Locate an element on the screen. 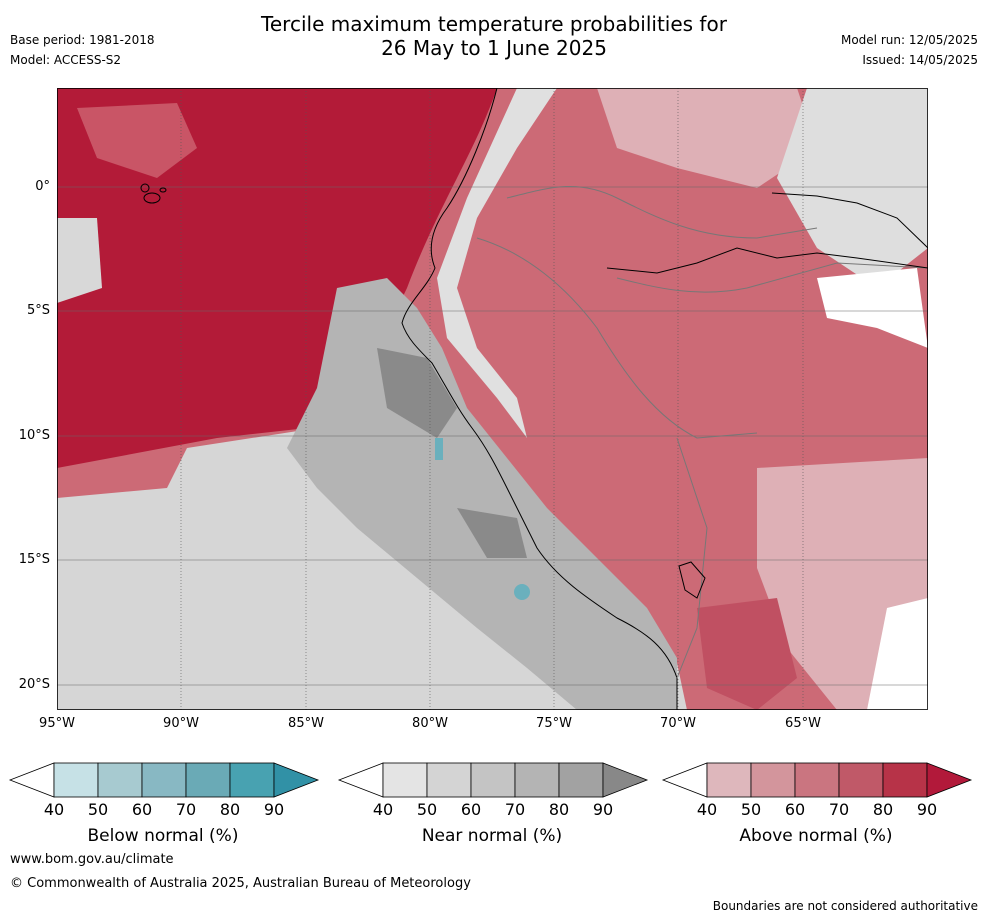  lat-label-20s: 20°S is located at coordinates (34, 684).